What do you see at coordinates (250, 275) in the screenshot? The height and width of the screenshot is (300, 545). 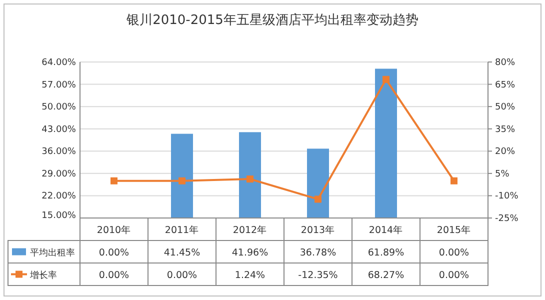 I see `data-label: 1.24%` at bounding box center [250, 275].